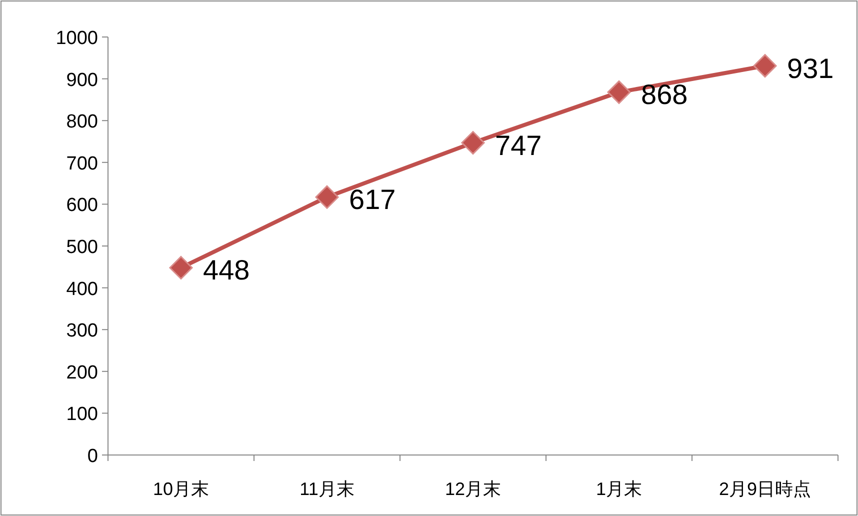 Image resolution: width=858 pixels, height=516 pixels. What do you see at coordinates (810, 68) in the screenshot?
I see `data-label: 931` at bounding box center [810, 68].